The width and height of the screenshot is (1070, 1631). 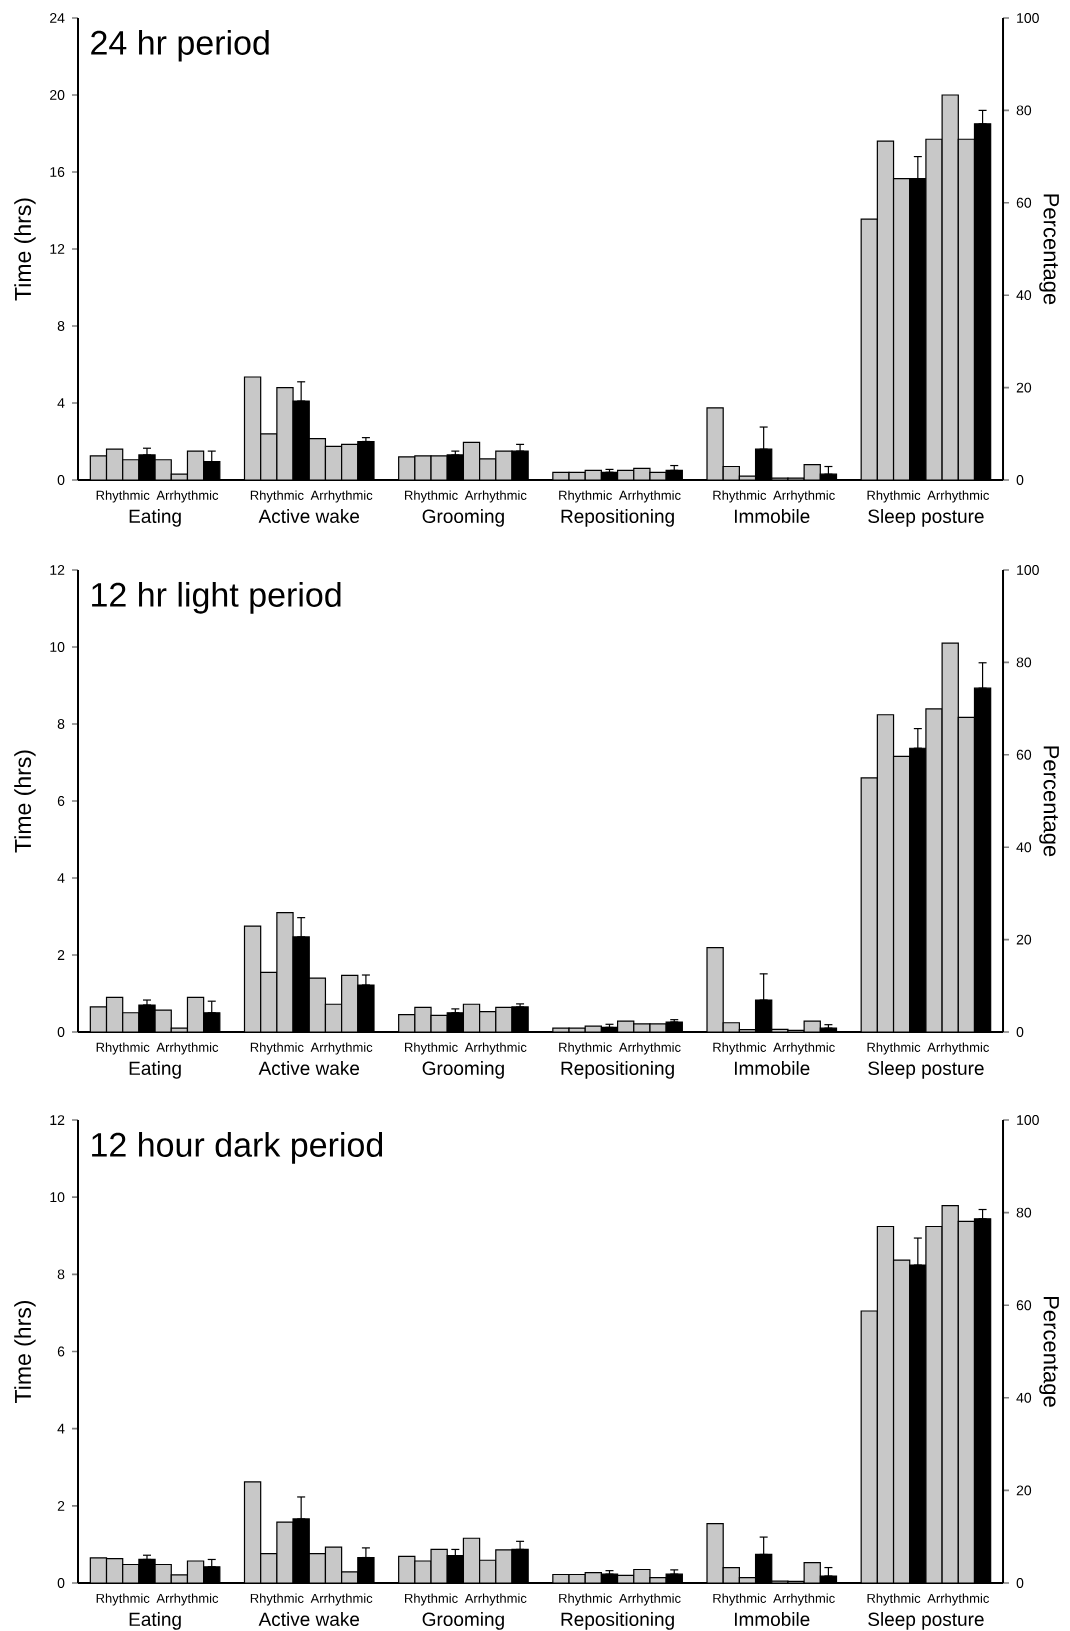 I want to click on chart-title: 24 hr period, so click(x=180, y=45).